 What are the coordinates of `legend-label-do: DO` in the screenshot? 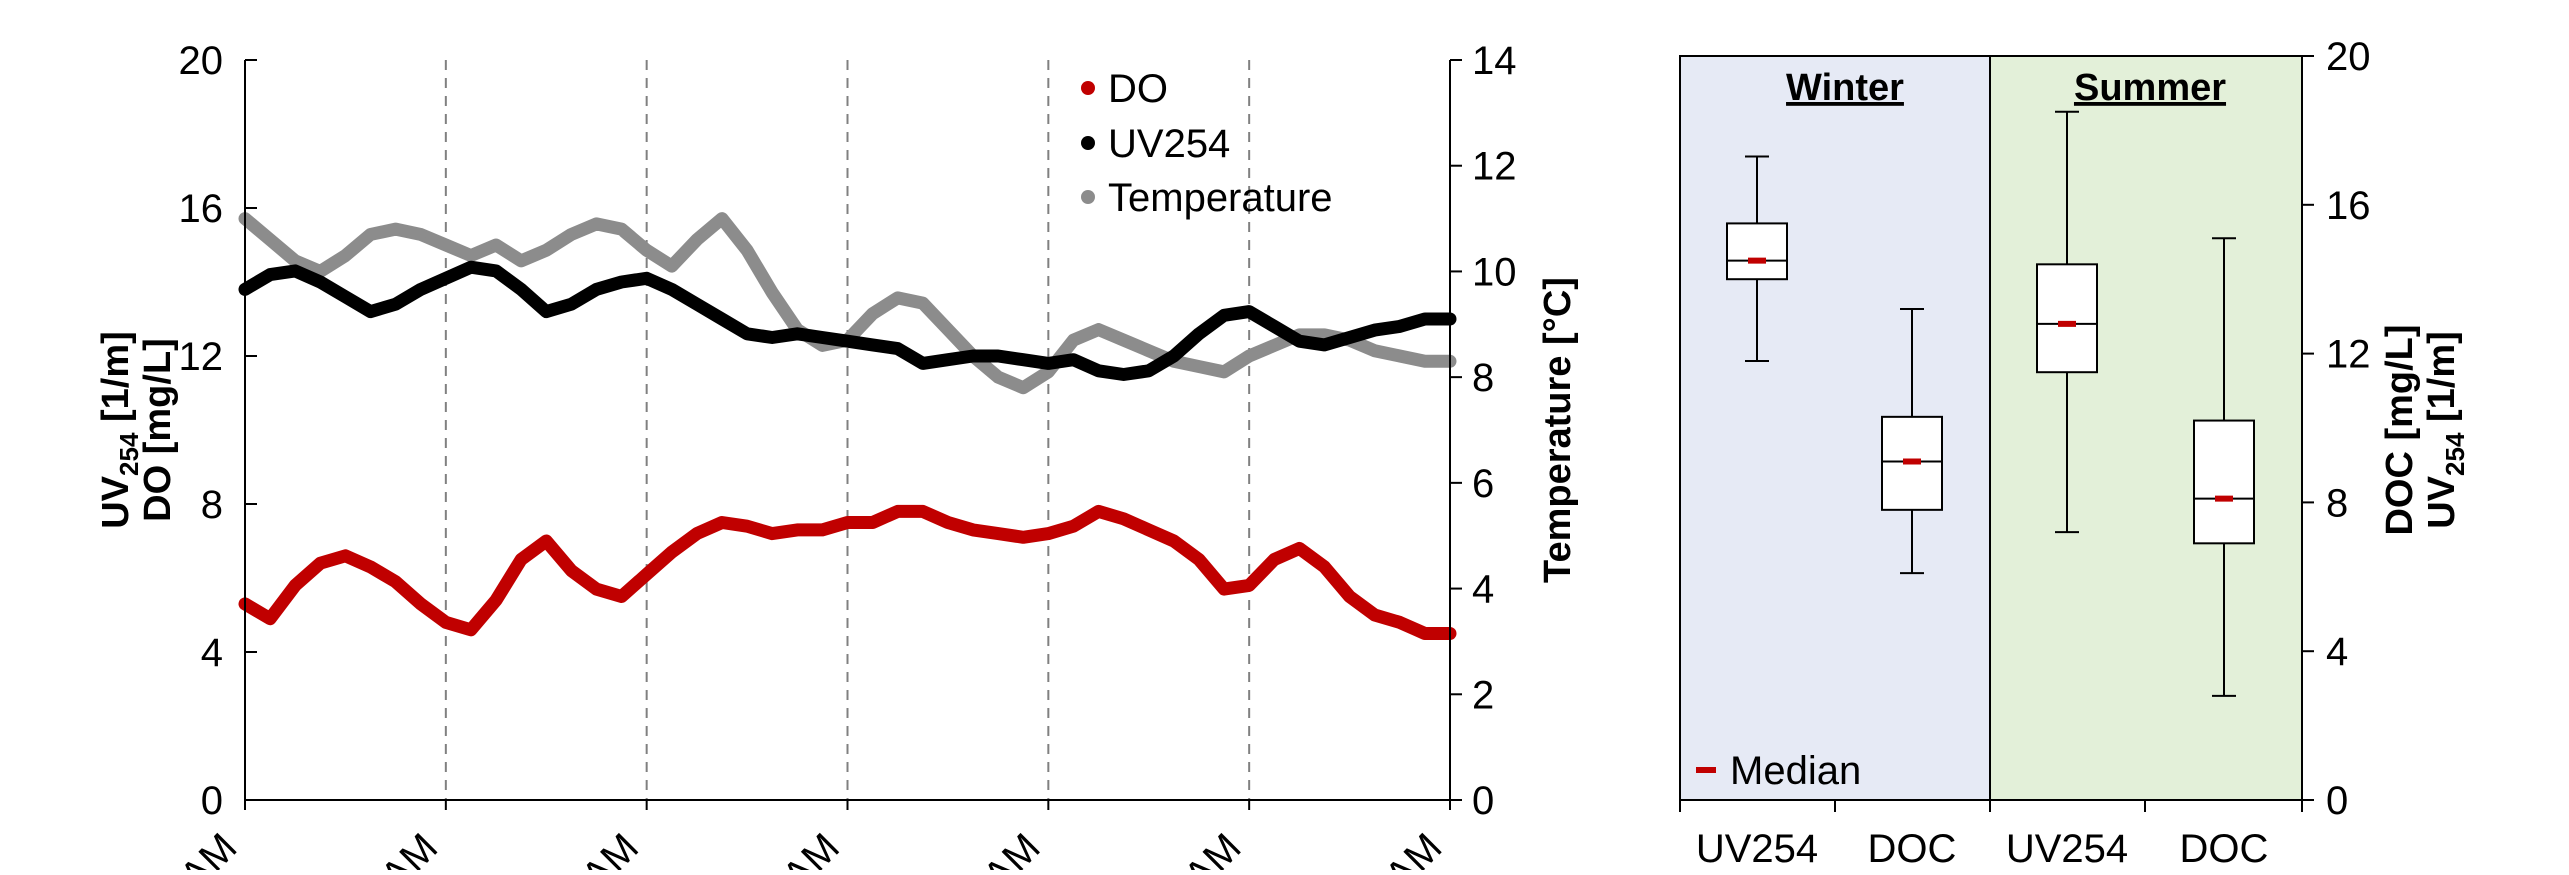 It's located at (1138, 89).